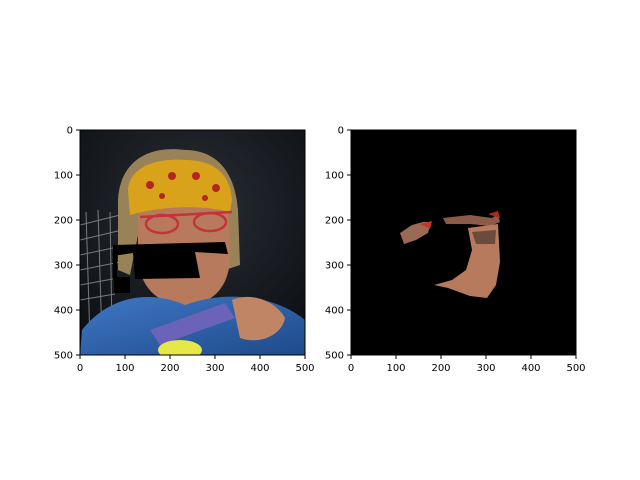 Image resolution: width=640 pixels, height=480 pixels. I want to click on right-x-tick-label: 500, so click(575, 368).